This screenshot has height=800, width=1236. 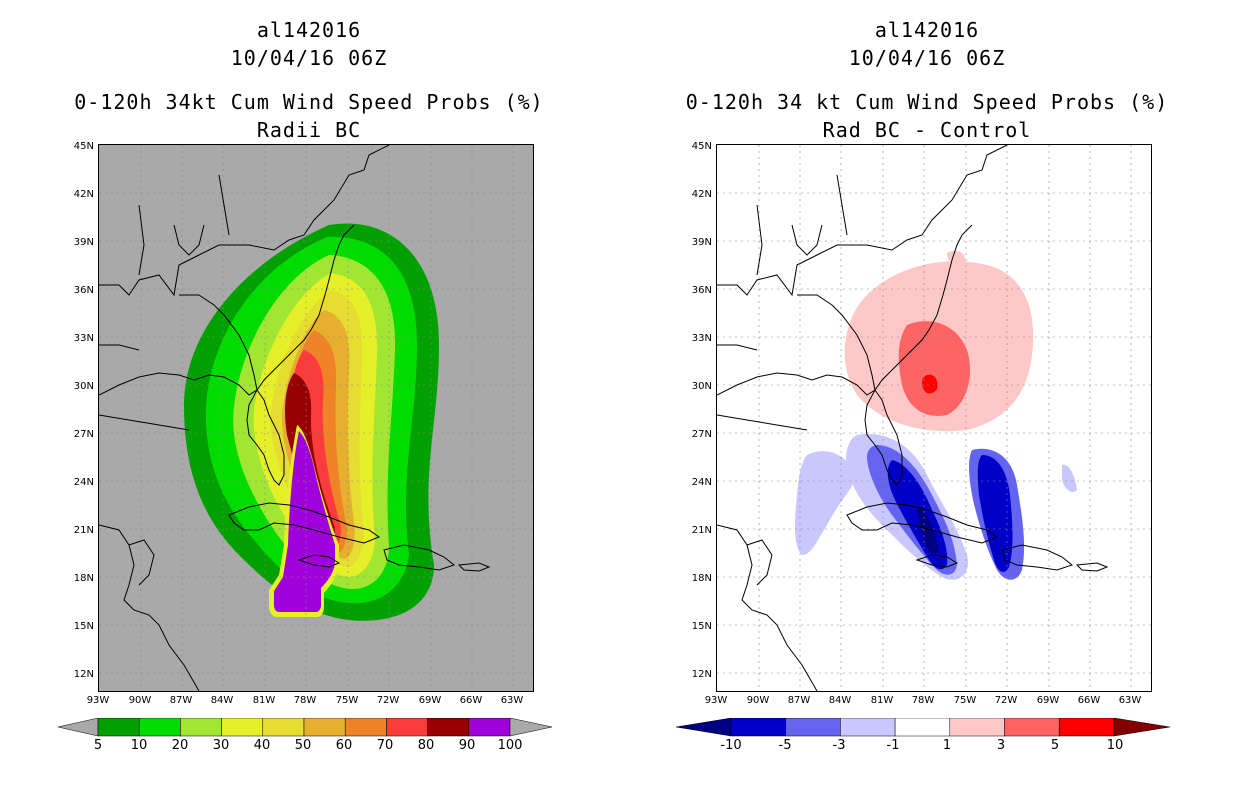 I want to click on colorbar-label: -1, so click(x=893, y=745).